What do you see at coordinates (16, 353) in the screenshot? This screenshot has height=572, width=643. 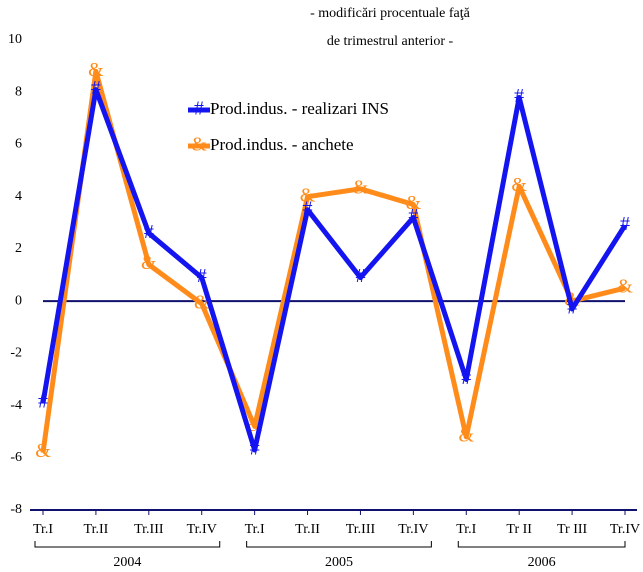 I see `y-tick-label: -2` at bounding box center [16, 353].